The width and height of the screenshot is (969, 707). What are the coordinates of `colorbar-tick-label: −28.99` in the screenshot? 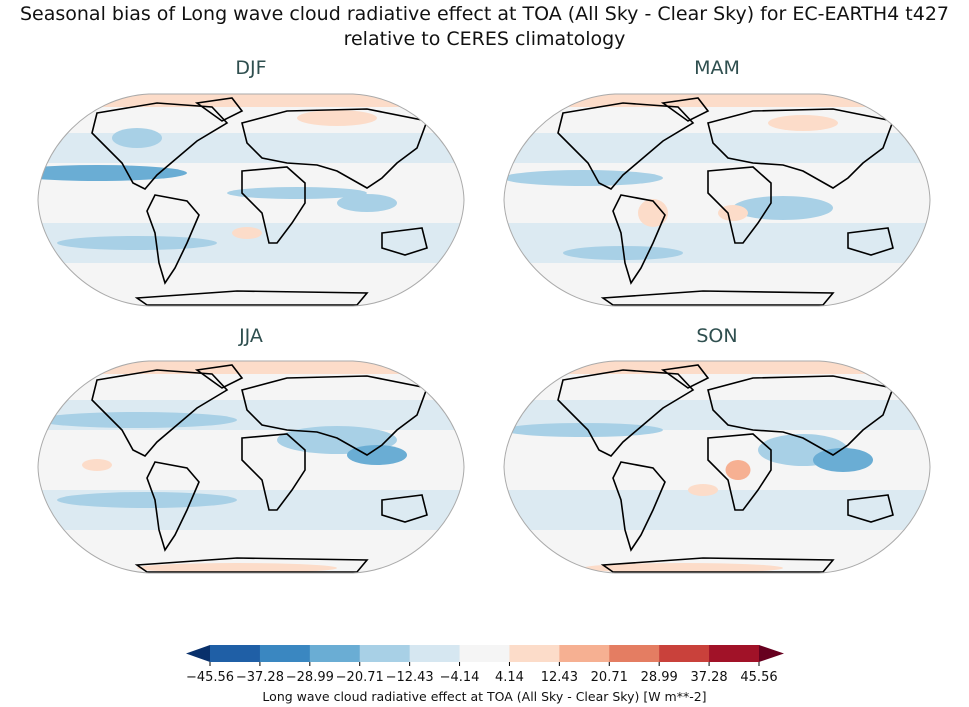 It's located at (309, 677).